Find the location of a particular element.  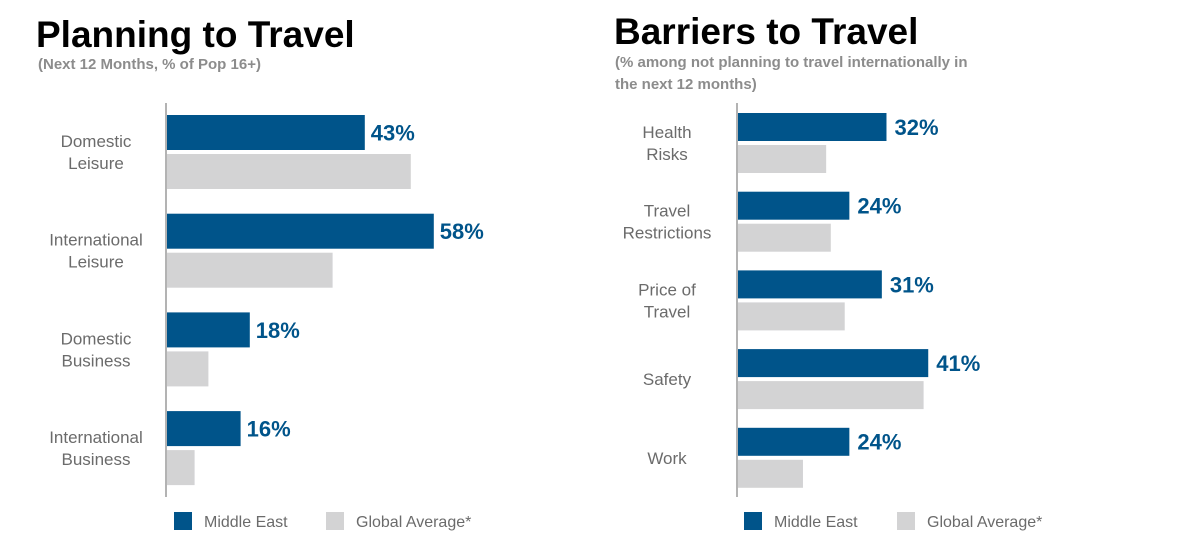

category-label: Domestic Leisure is located at coordinates (96, 152).